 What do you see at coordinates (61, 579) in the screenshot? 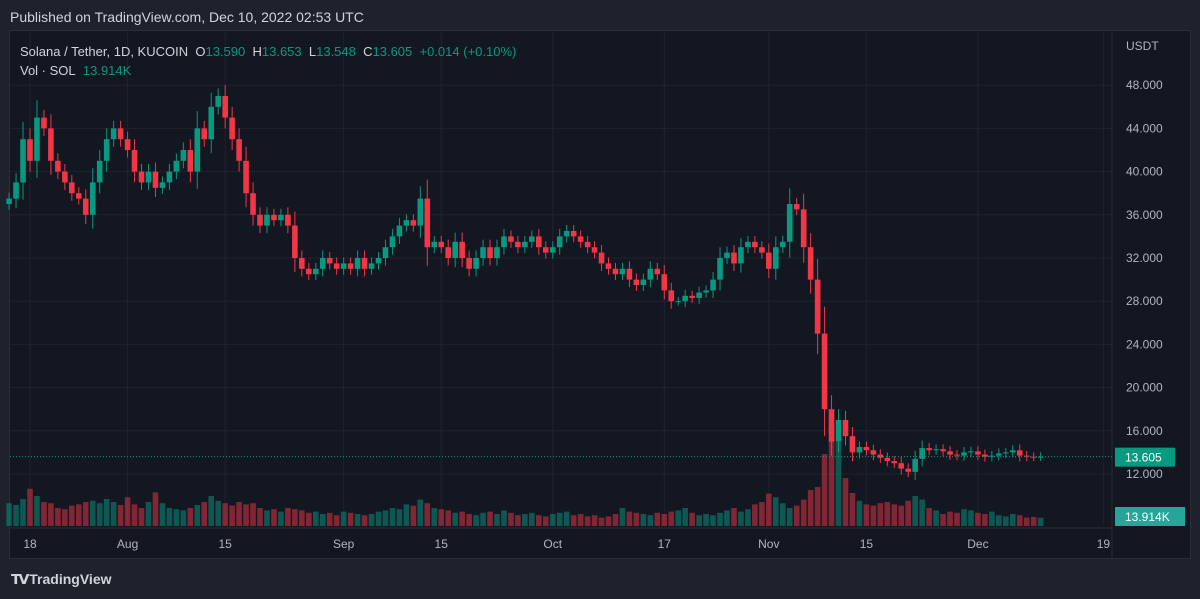
I see `tradingview-logo: 𝗧𝗩 TradingView` at bounding box center [61, 579].